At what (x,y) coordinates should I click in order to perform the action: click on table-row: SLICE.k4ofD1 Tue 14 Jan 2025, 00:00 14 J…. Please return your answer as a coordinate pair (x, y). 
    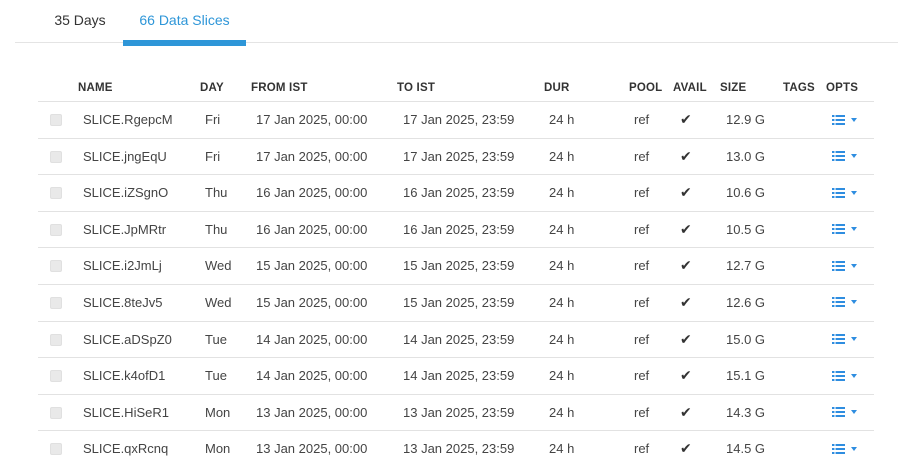
    Looking at the image, I should click on (456, 375).